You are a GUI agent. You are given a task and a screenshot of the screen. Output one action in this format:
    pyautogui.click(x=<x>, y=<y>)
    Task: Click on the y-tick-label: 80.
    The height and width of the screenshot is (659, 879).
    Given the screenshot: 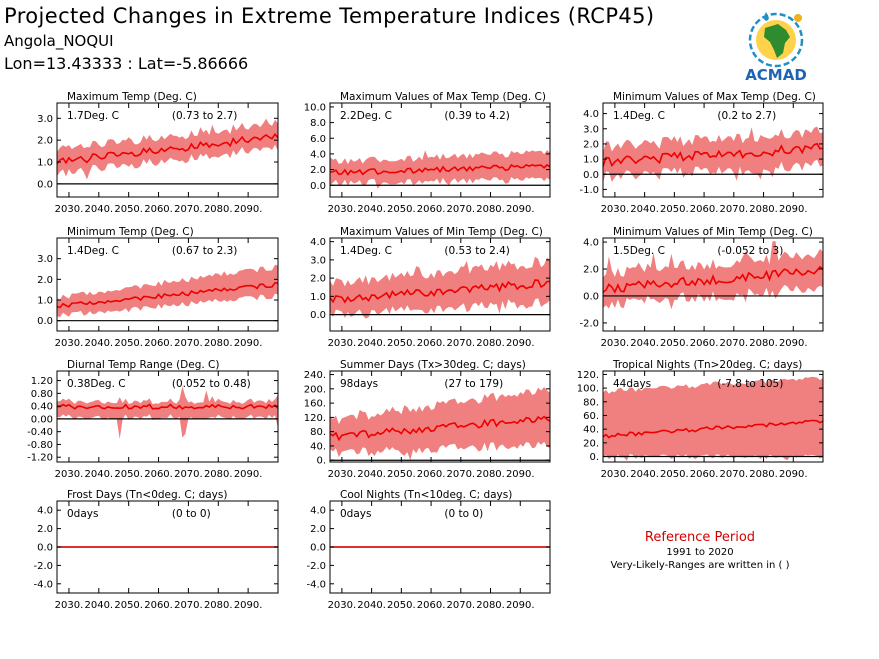 What is the action you would take?
    pyautogui.click(x=318, y=432)
    